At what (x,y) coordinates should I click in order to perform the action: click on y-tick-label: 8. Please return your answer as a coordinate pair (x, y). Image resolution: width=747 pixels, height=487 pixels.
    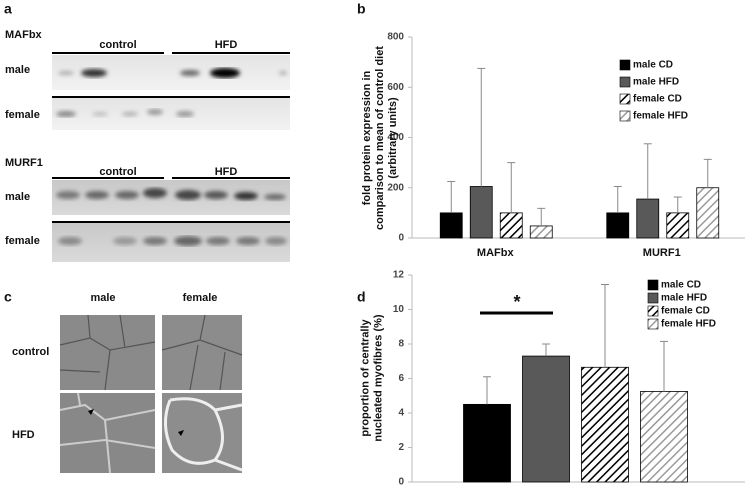
    Looking at the image, I should click on (401, 344).